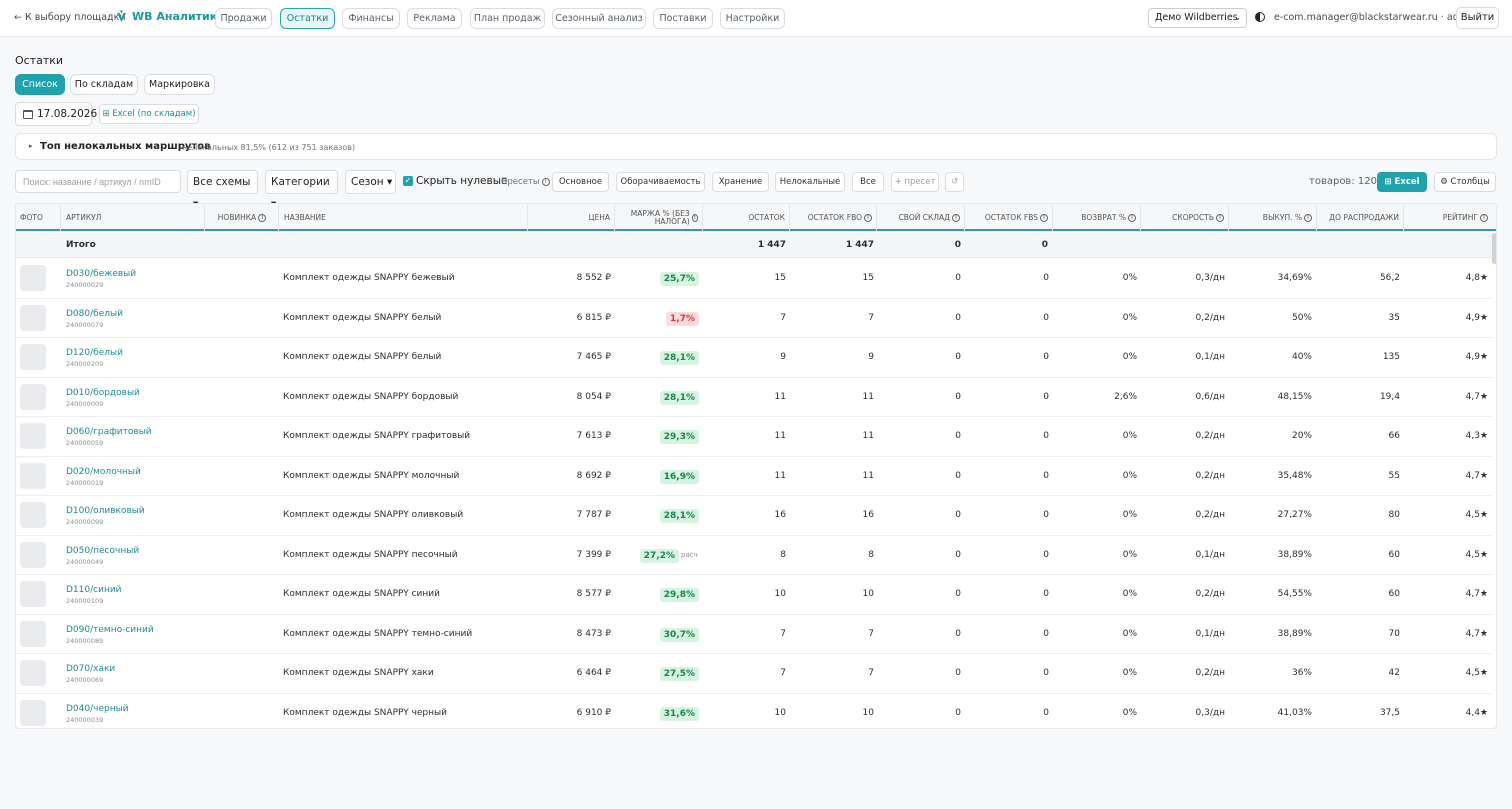  Describe the element at coordinates (404, 217) in the screenshot. I see `col-name: Название` at that location.